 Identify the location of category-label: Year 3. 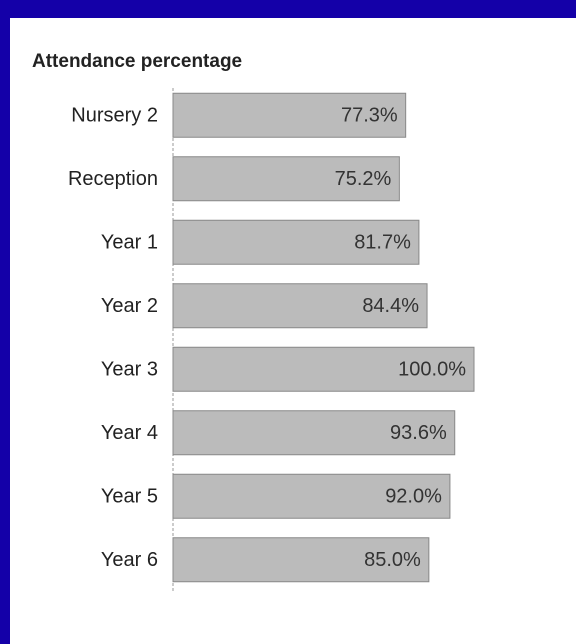
(129, 370).